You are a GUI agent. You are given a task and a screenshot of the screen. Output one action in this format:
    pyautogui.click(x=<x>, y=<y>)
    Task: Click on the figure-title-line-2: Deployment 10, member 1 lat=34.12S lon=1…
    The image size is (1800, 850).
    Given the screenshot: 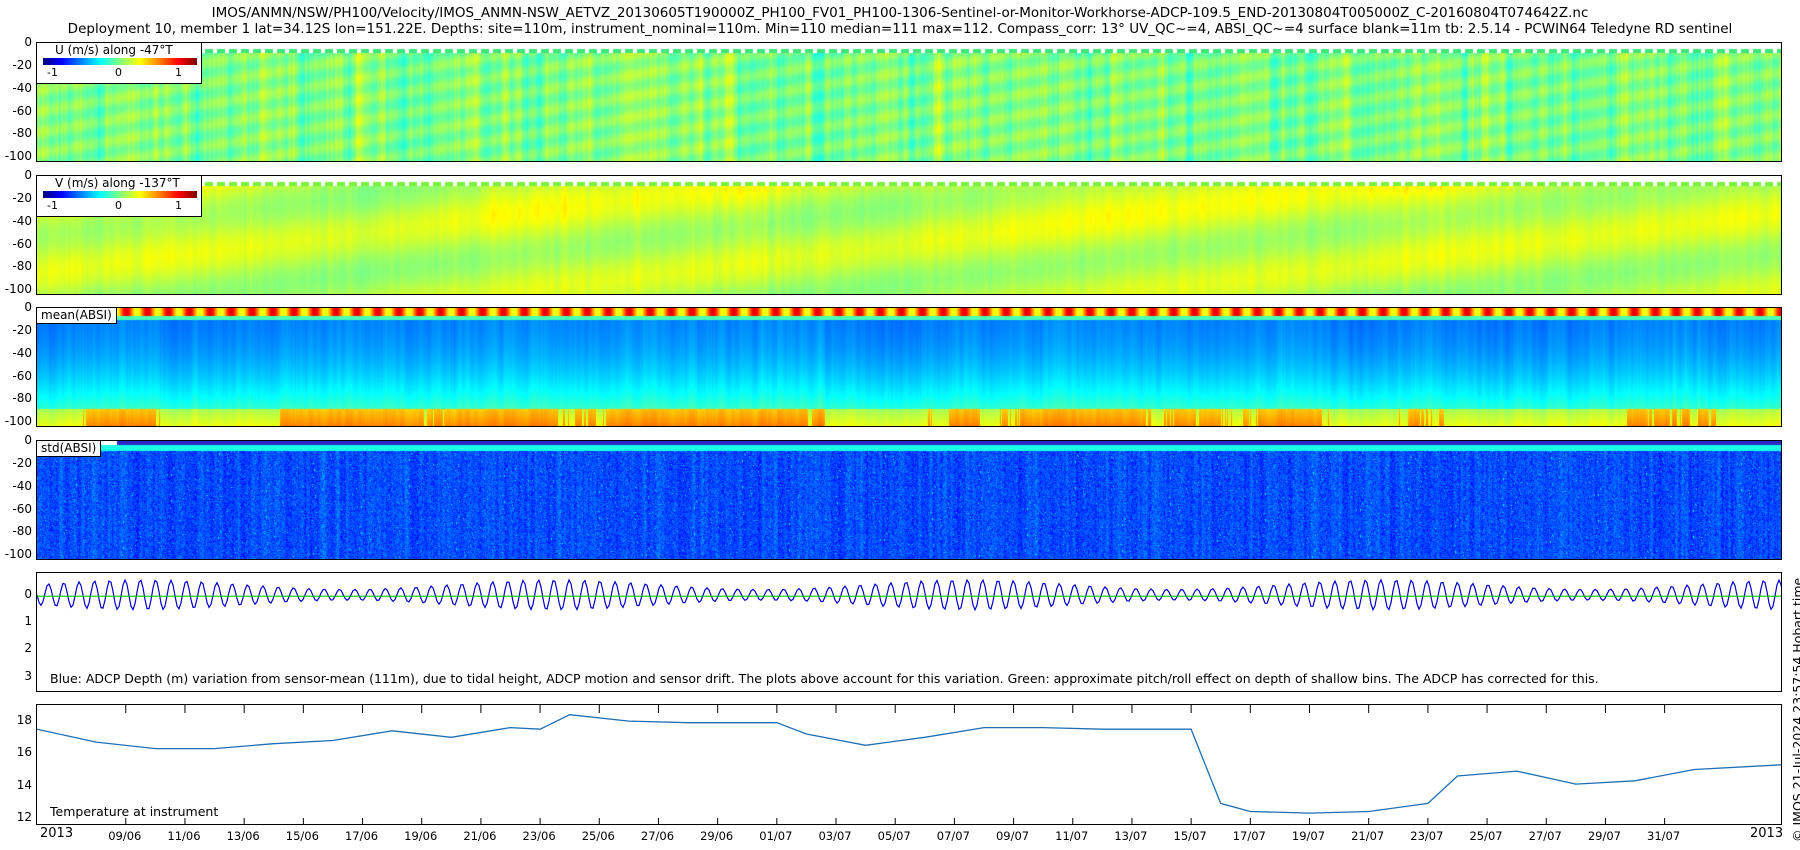 What is the action you would take?
    pyautogui.click(x=900, y=29)
    